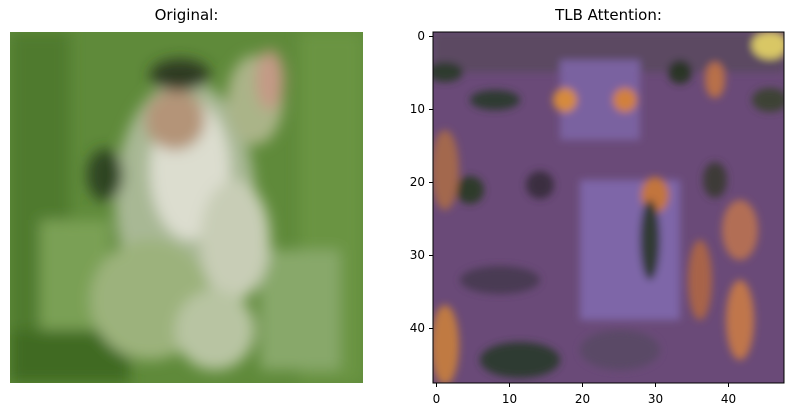 This screenshot has height=418, width=794. What do you see at coordinates (417, 182) in the screenshot?
I see `y-tick-label: 20` at bounding box center [417, 182].